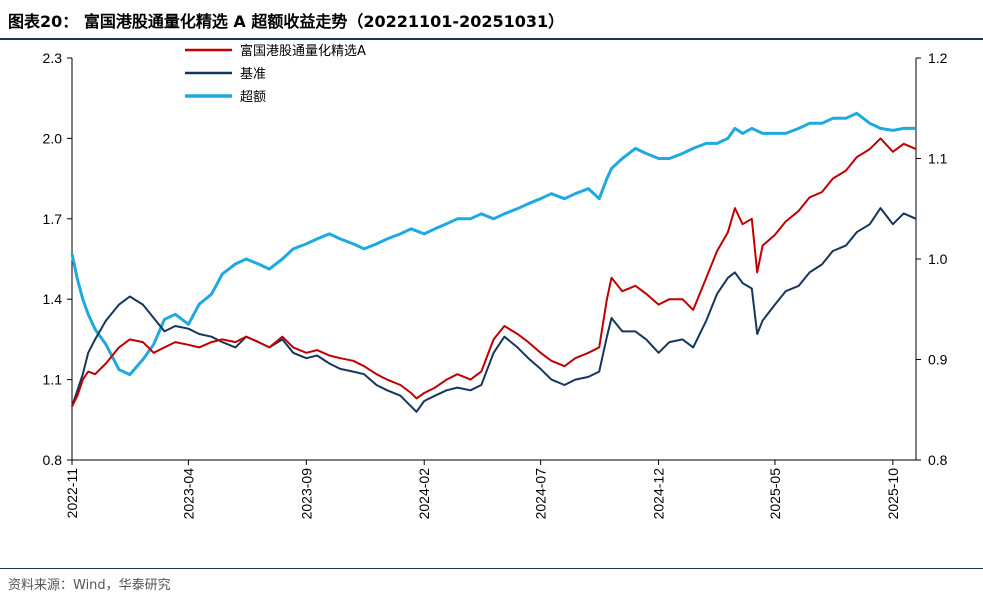 Image resolution: width=983 pixels, height=604 pixels. I want to click on y-left-tick-label: 2.3, so click(53, 58).